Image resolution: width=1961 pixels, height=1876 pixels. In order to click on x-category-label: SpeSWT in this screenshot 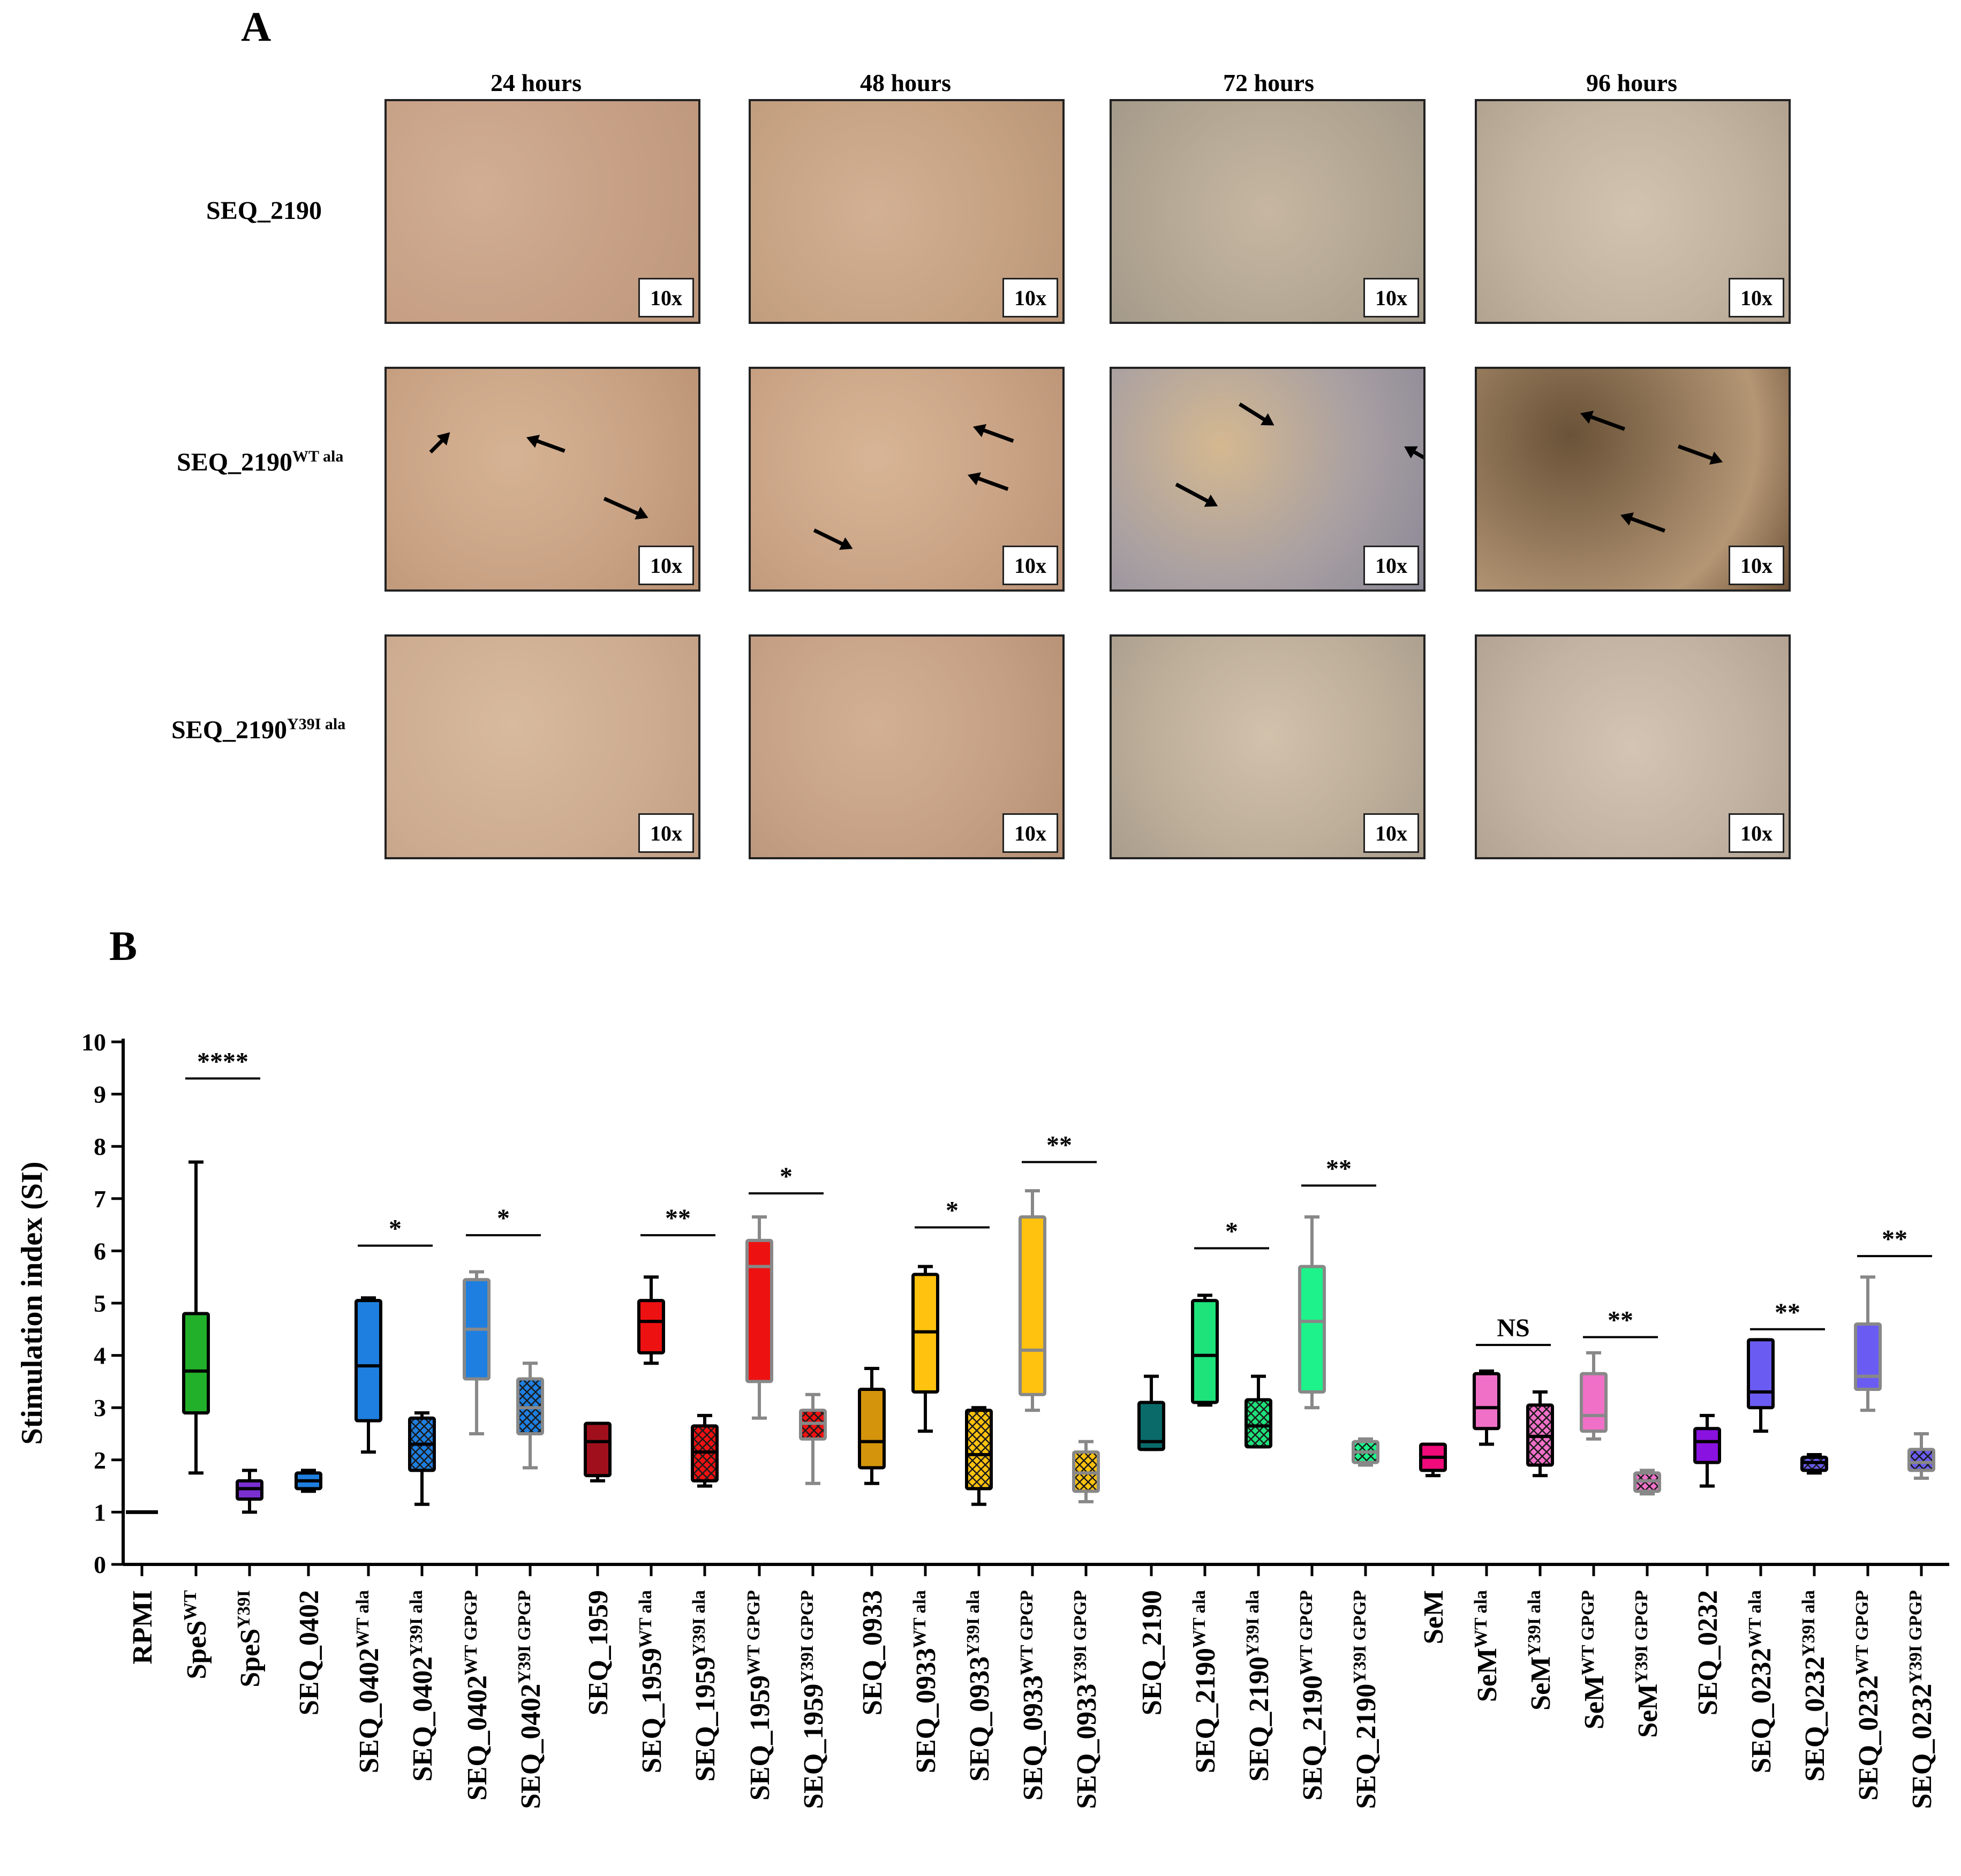, I will do `click(196, 1635)`.